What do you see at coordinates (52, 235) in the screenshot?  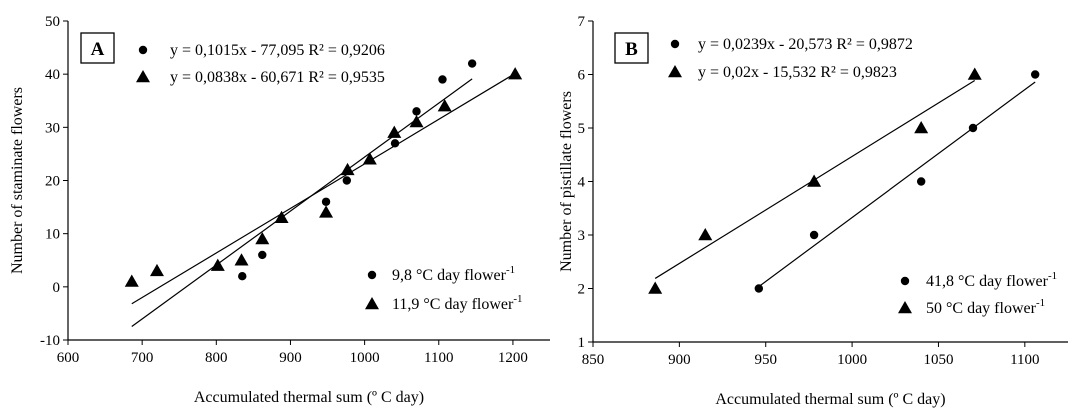 I see `y-tick-label: 10` at bounding box center [52, 235].